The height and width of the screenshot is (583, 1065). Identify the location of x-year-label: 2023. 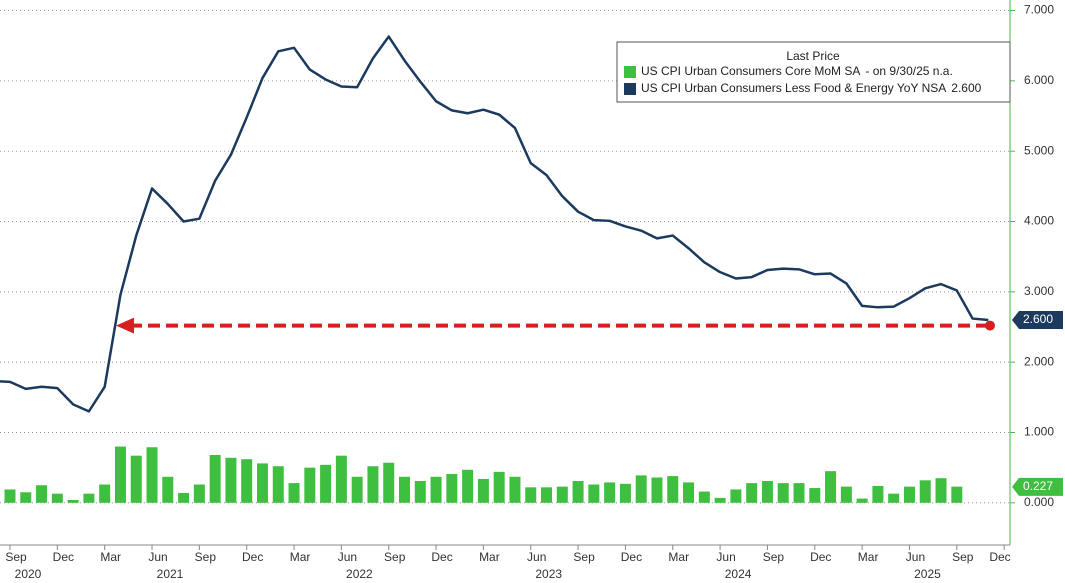
(548, 574).